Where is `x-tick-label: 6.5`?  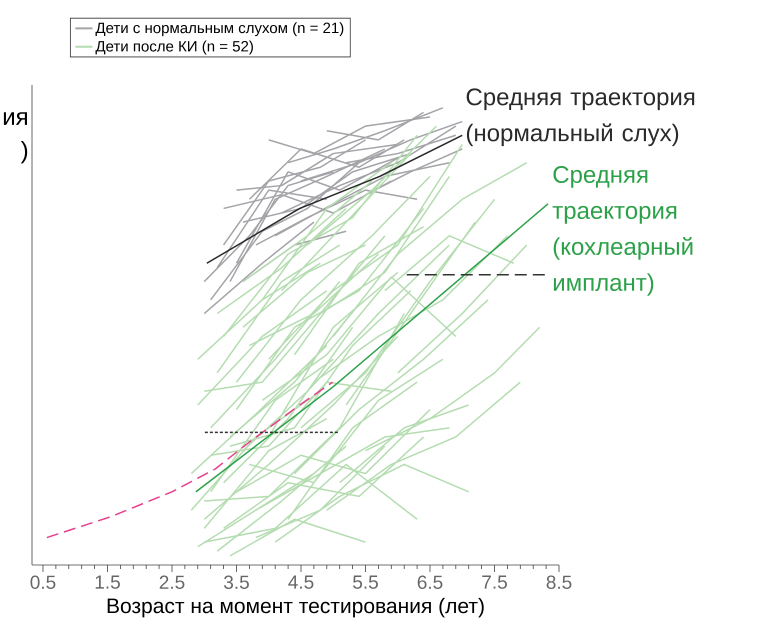
x-tick-label: 6.5 is located at coordinates (430, 582).